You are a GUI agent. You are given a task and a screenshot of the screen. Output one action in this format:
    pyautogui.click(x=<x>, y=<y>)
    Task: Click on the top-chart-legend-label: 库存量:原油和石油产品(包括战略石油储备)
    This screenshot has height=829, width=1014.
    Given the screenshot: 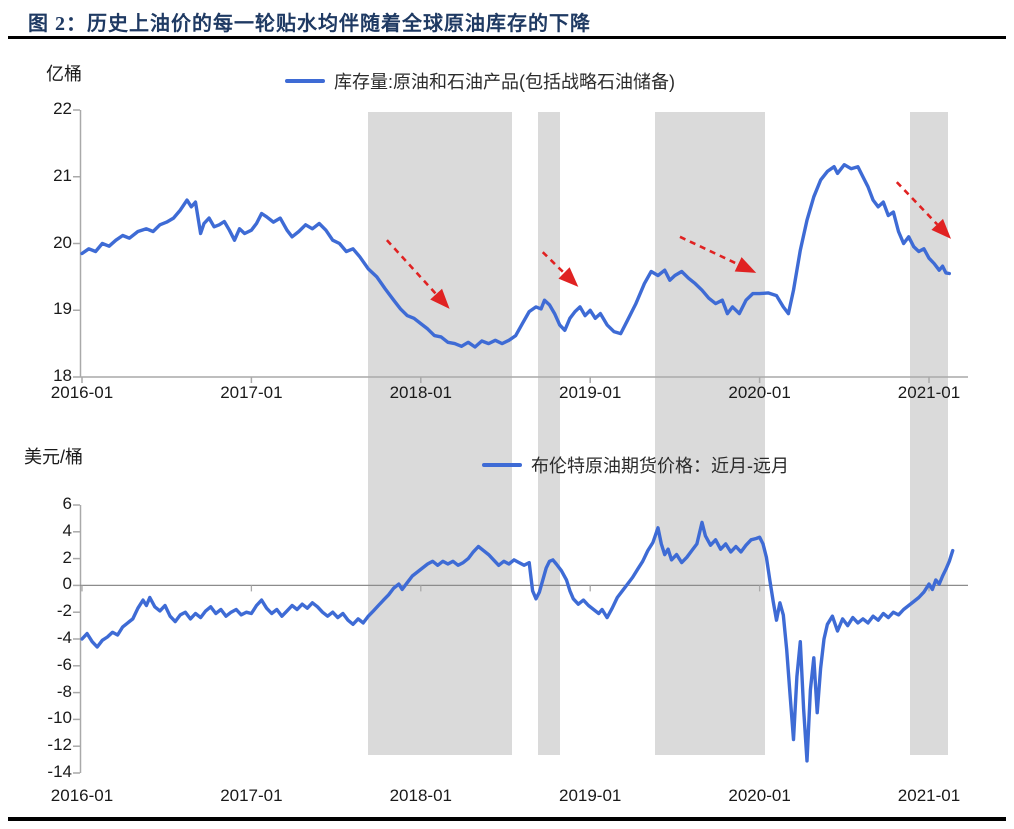 What is the action you would take?
    pyautogui.click(x=504, y=82)
    